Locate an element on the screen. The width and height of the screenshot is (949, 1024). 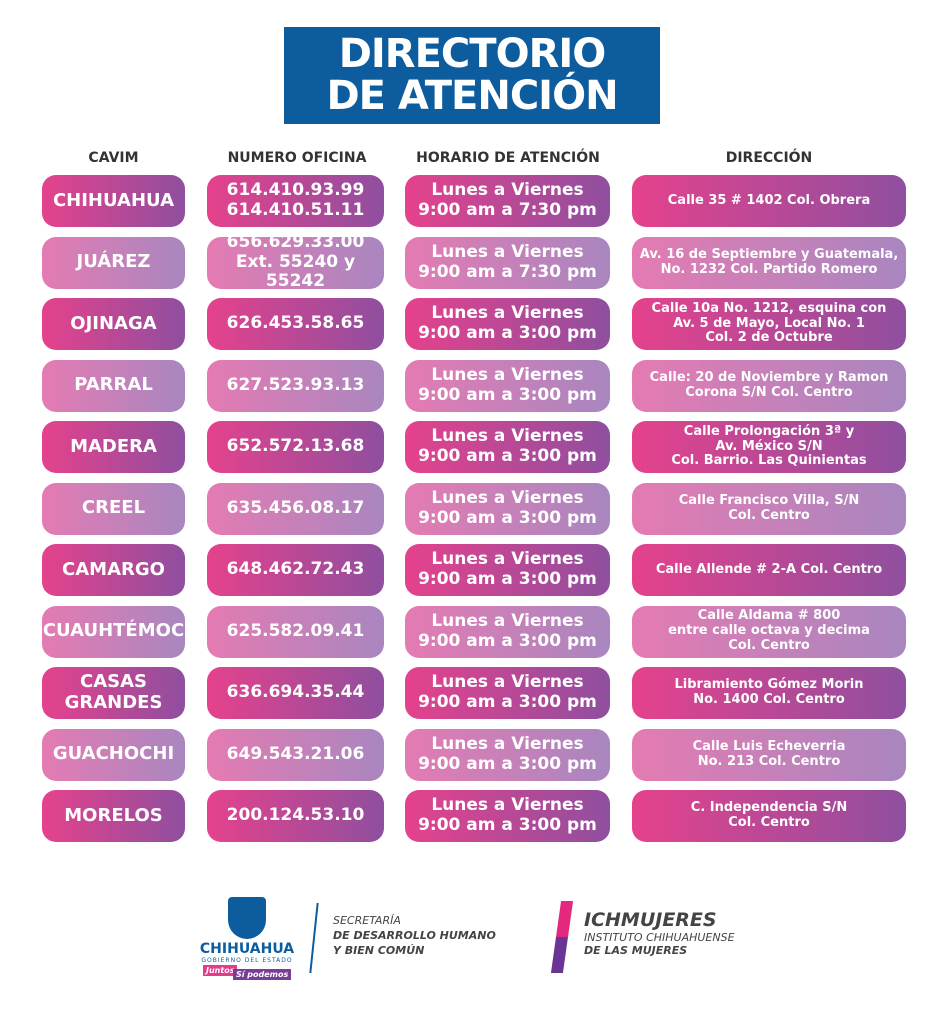
address-cell-line: Col. Centro is located at coordinates (769, 515).